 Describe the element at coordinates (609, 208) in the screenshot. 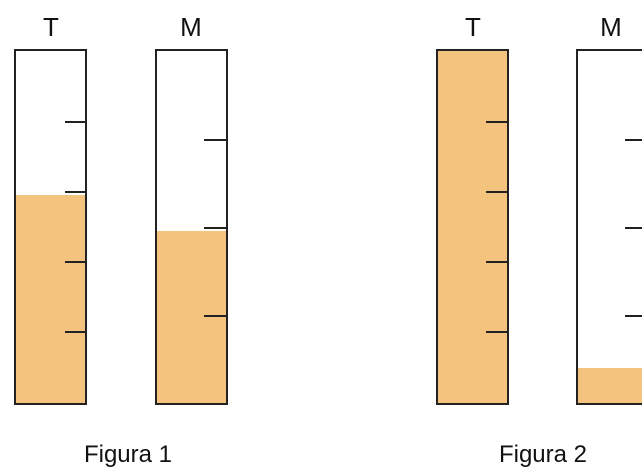

I see `figure-2-container-m: M` at that location.